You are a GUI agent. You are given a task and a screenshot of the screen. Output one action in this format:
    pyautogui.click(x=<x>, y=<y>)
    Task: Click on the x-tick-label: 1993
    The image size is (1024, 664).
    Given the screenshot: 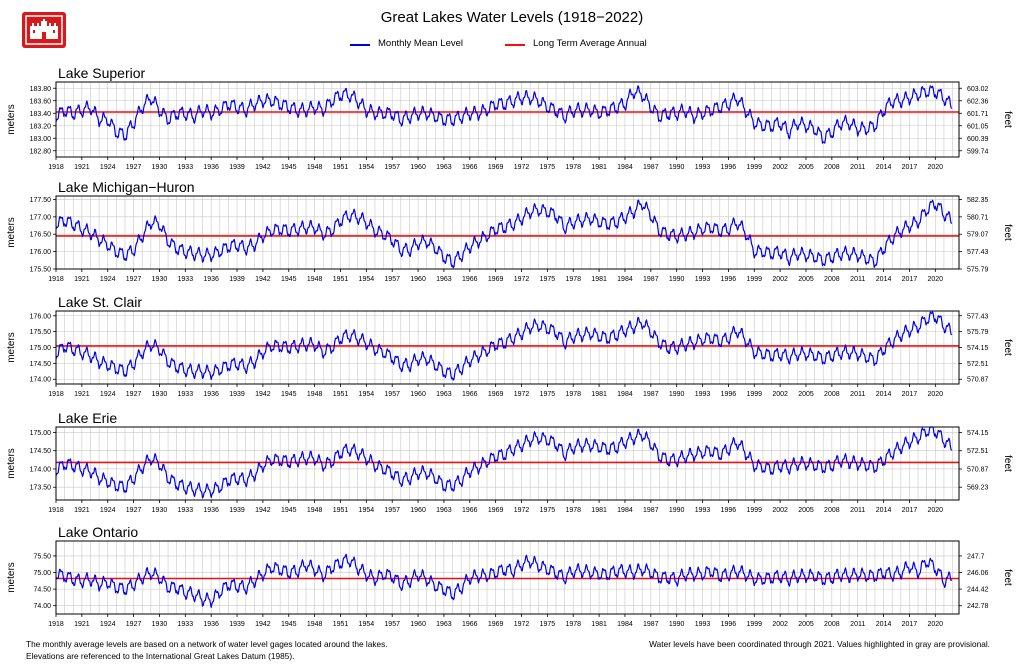 What is the action you would take?
    pyautogui.click(x=703, y=167)
    